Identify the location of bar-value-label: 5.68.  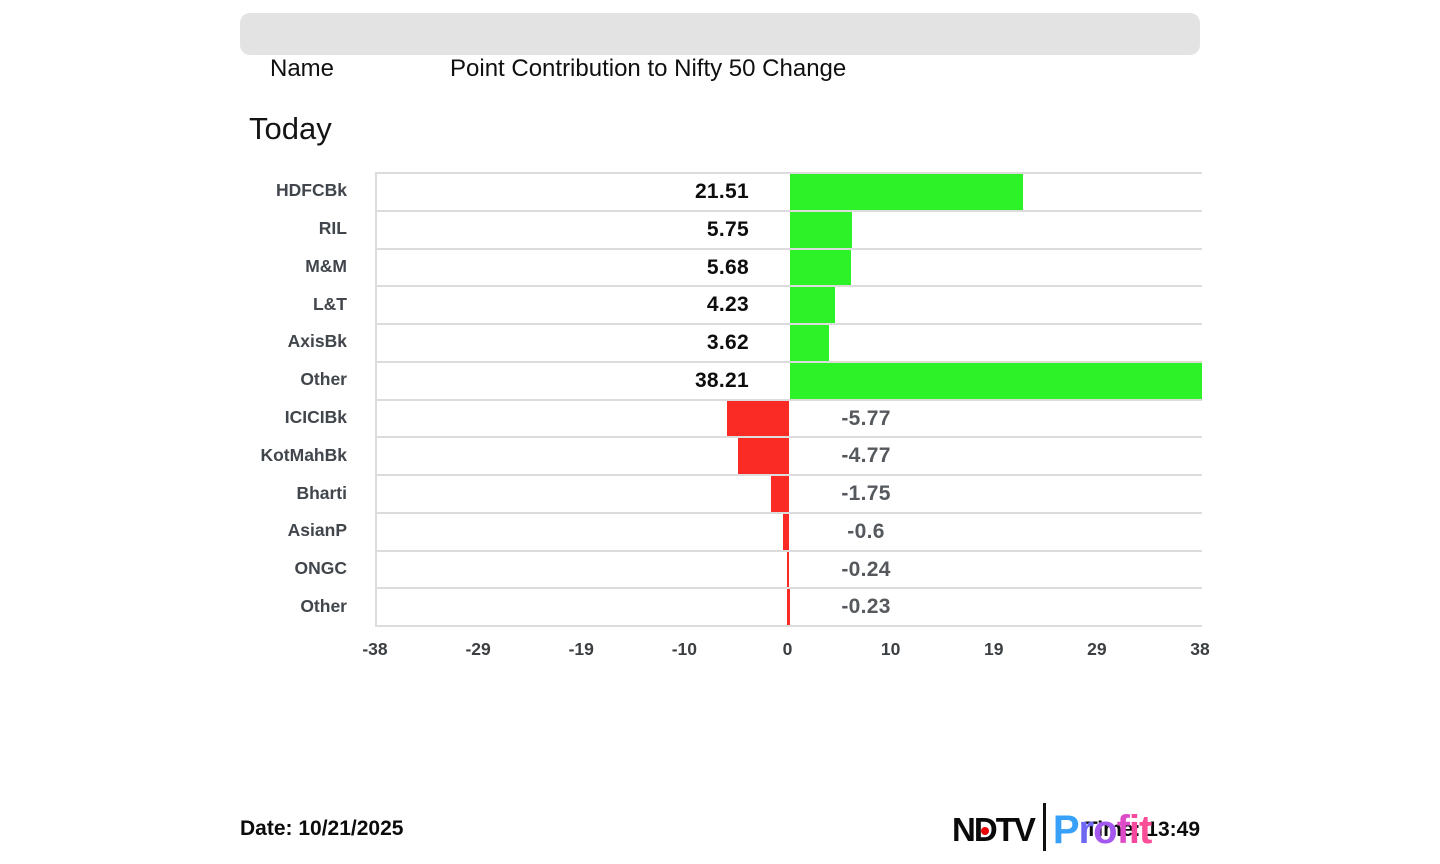
(727, 267).